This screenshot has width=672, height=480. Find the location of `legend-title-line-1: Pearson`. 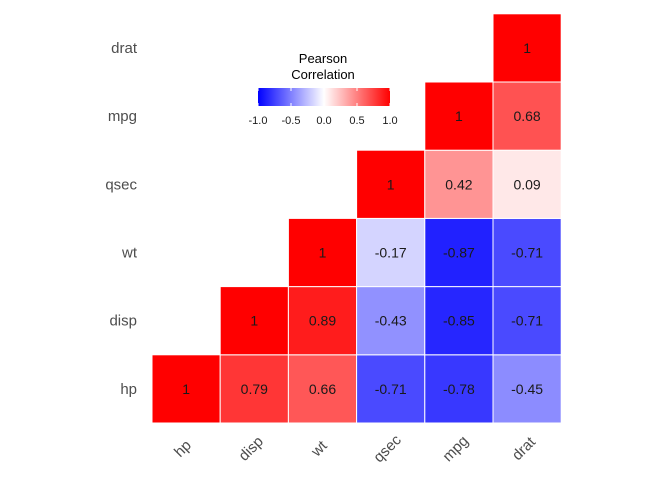

legend-title-line-1: Pearson is located at coordinates (323, 58).